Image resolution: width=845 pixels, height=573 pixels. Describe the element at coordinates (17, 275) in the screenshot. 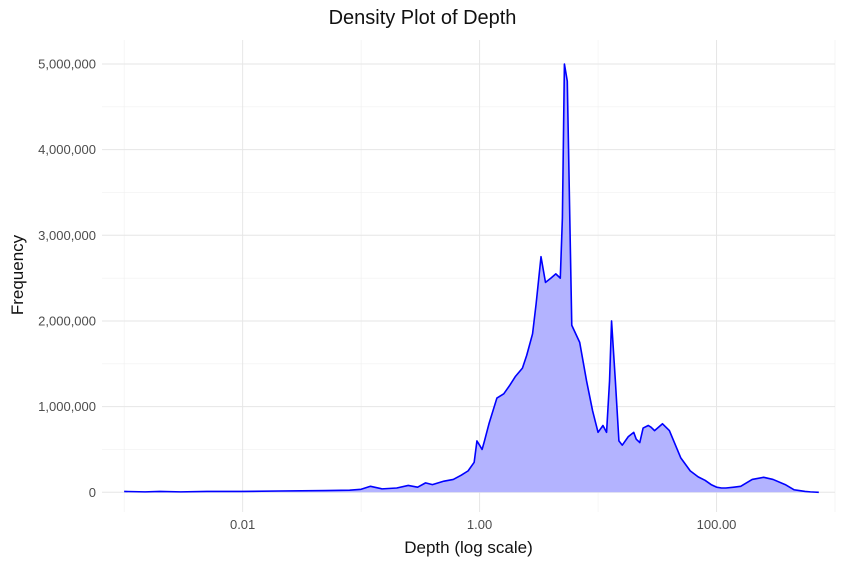

I see `y-axis-label: Frequency` at that location.